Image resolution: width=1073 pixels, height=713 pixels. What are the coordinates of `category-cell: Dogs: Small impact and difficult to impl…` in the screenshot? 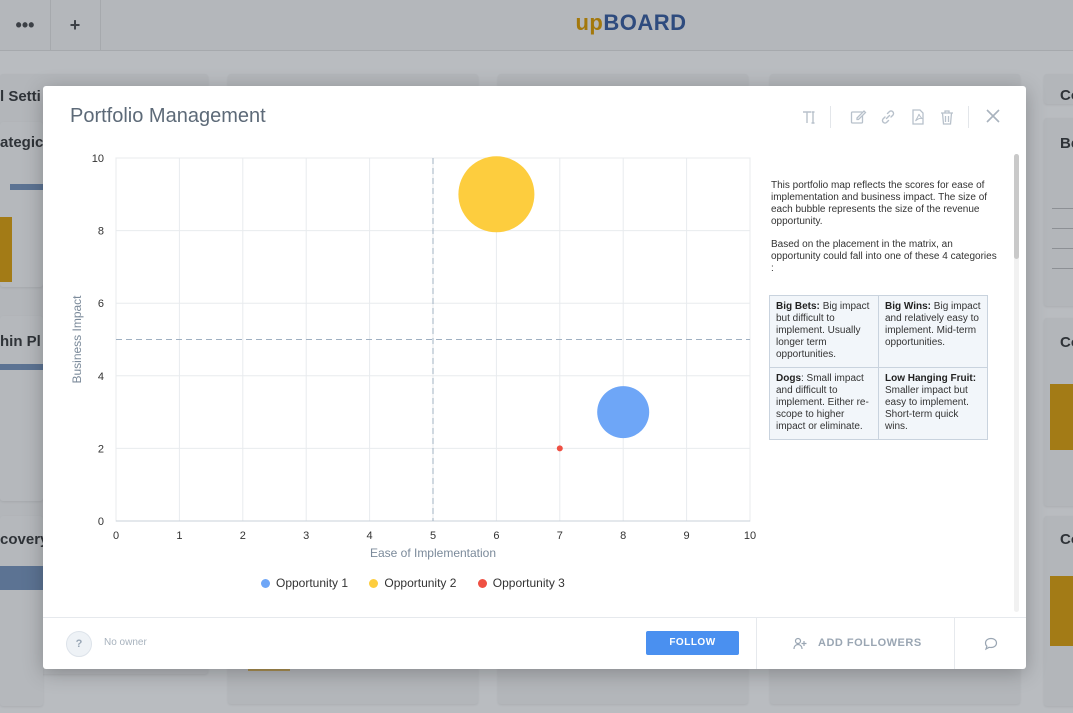 It's located at (824, 403).